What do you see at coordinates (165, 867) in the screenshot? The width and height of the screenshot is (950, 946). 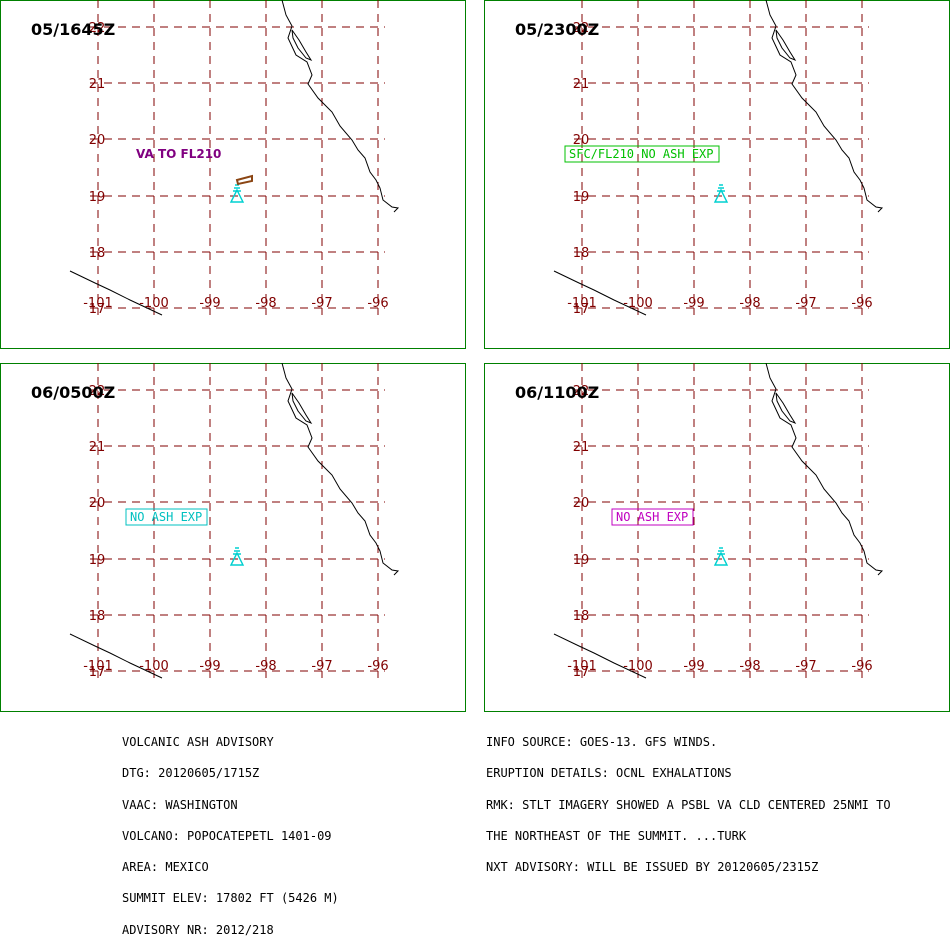 I see `advisory-line: AREA: MEXICO` at bounding box center [165, 867].